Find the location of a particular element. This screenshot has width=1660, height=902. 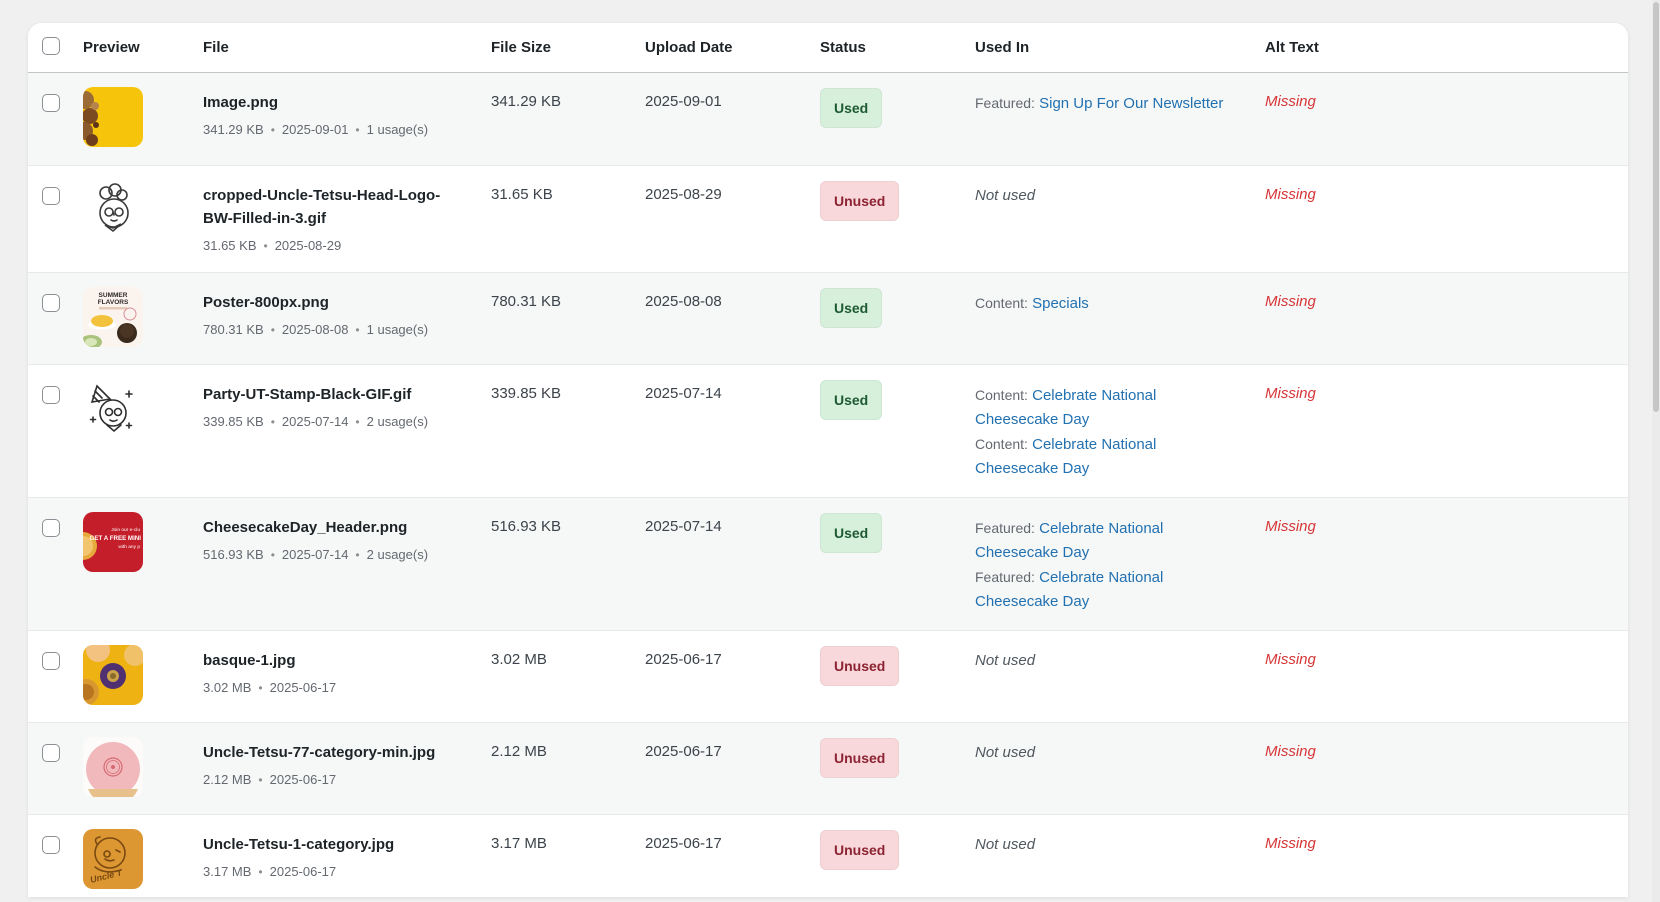

status-badge: Used is located at coordinates (851, 400).